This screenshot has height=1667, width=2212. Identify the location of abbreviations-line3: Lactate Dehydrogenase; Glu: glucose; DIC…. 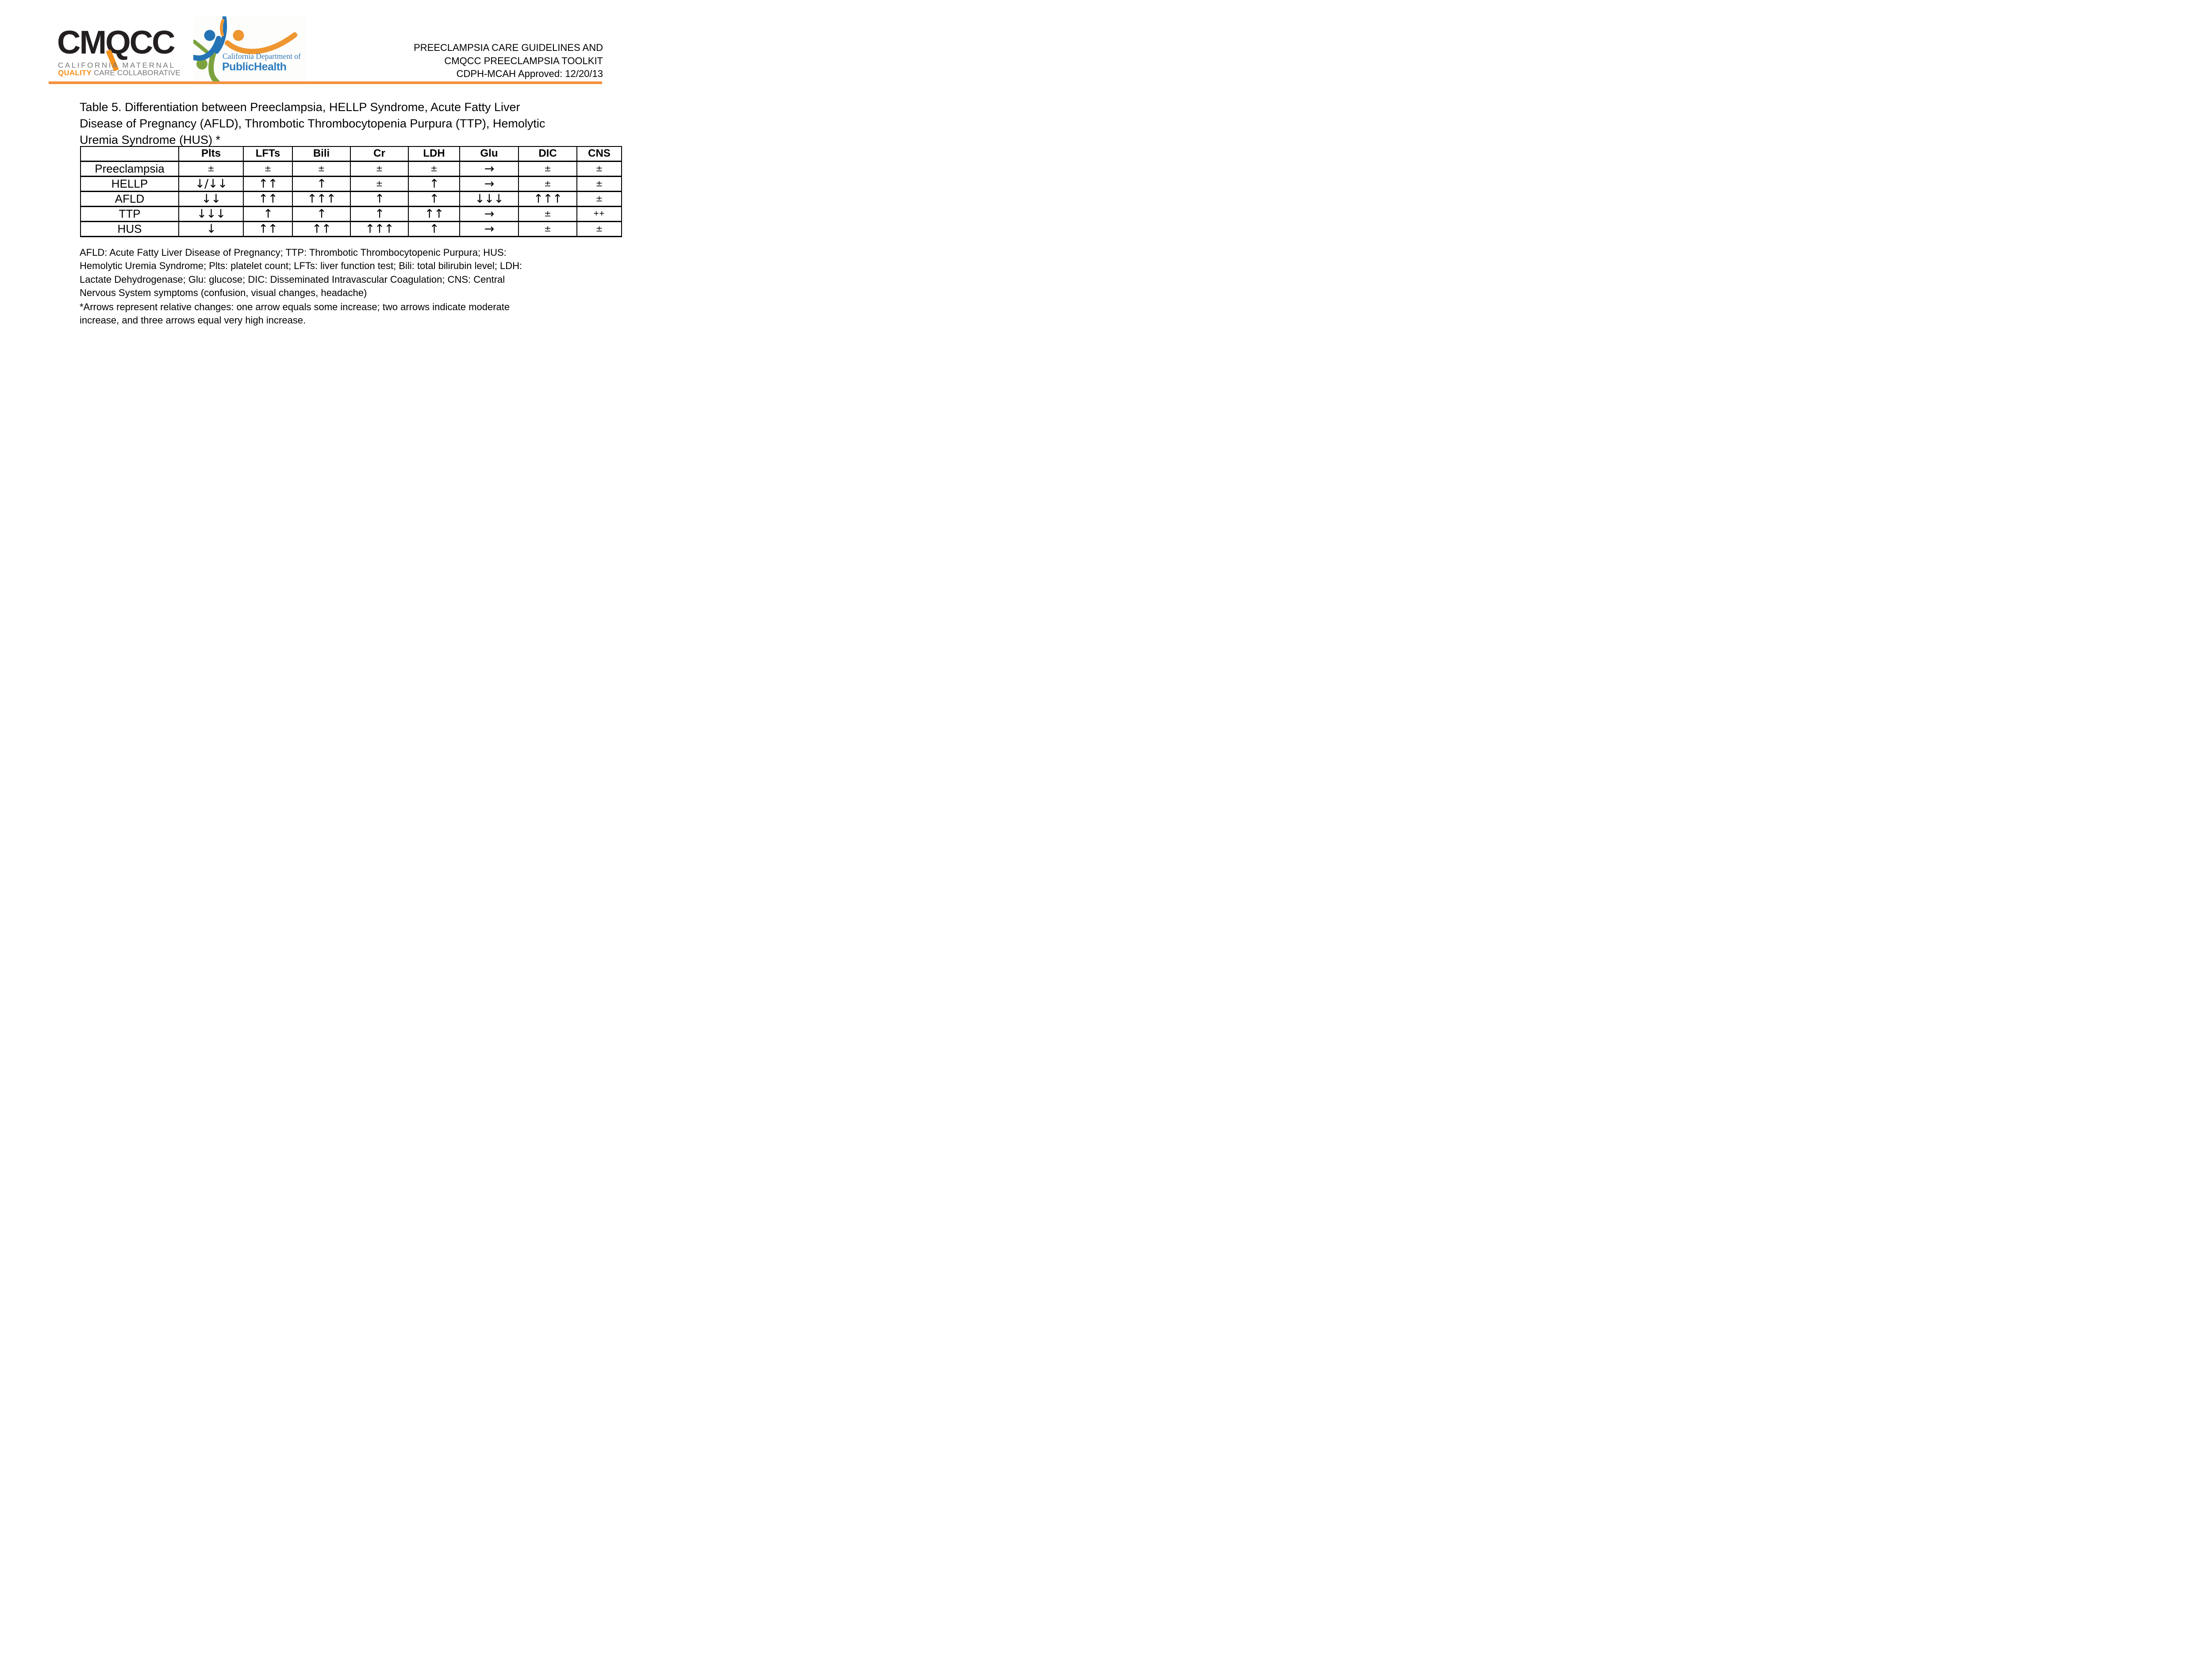
(292, 279).